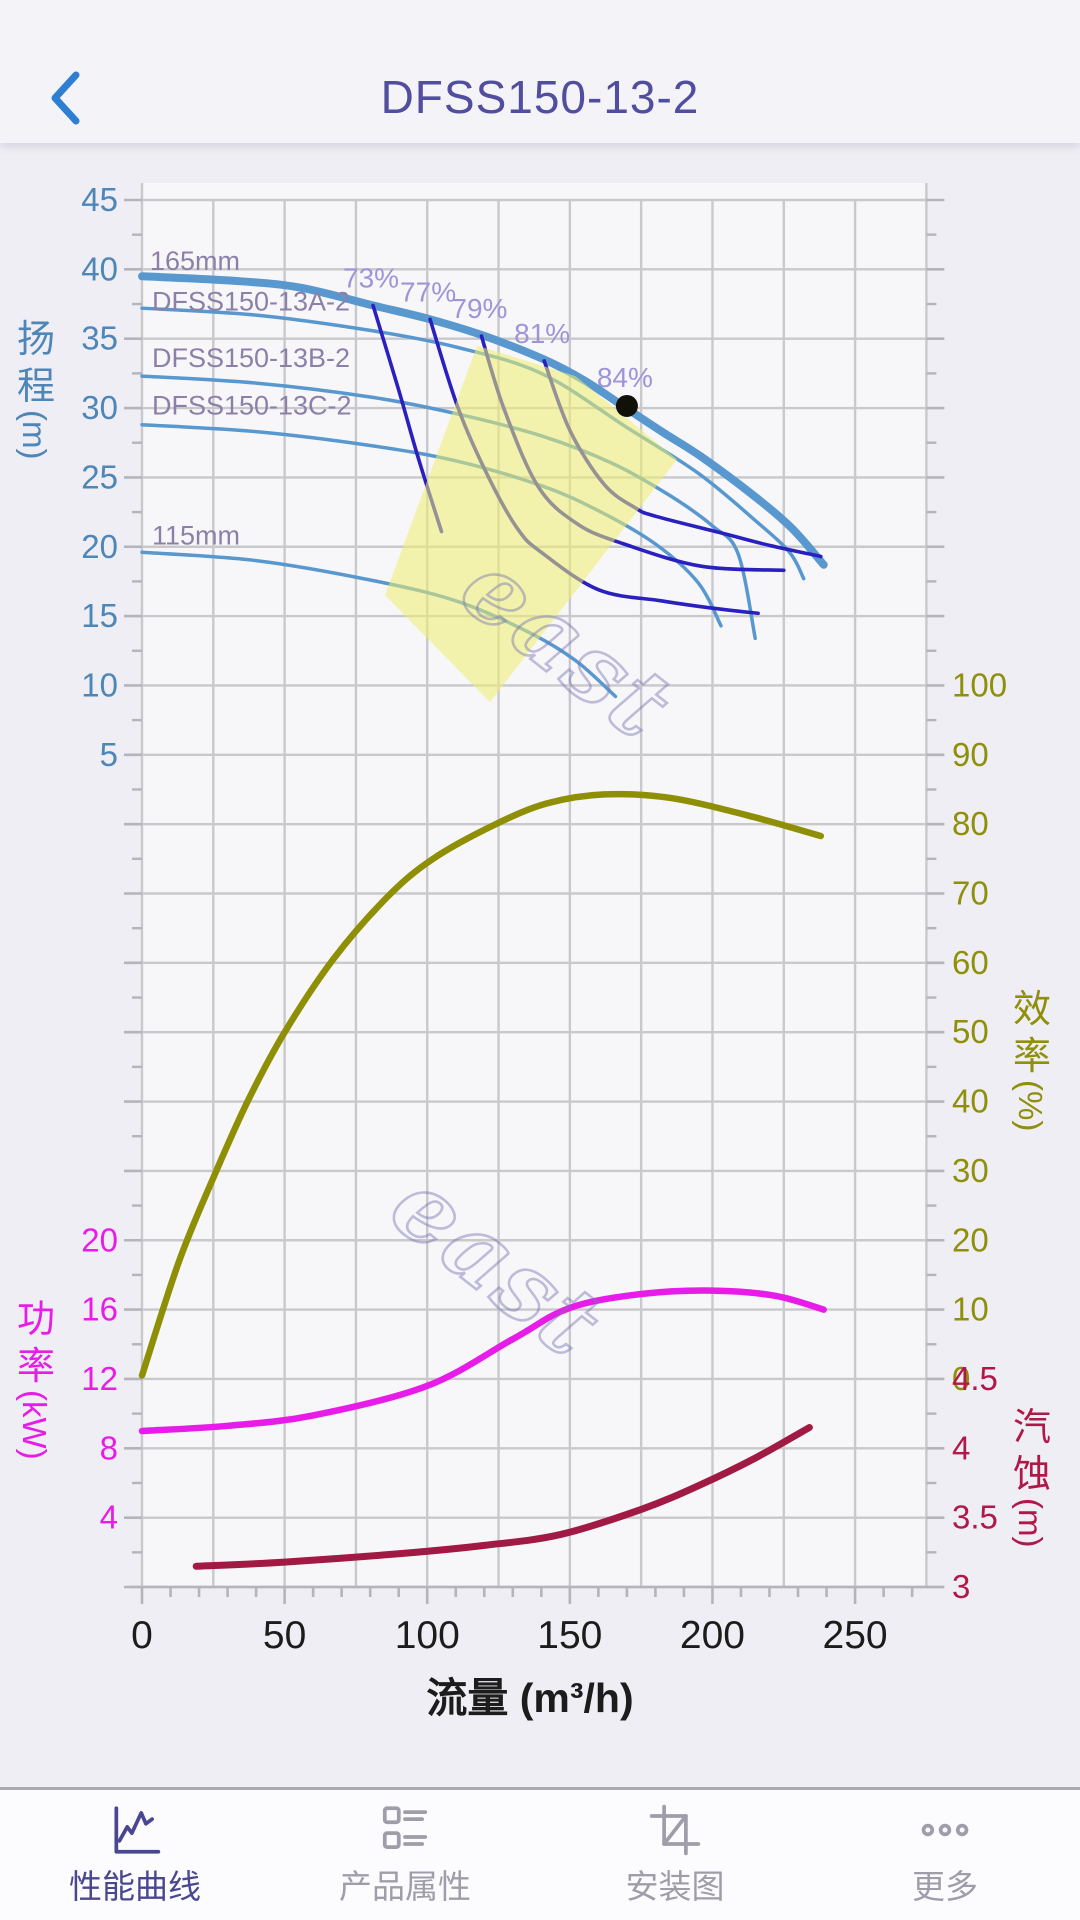  I want to click on efficiency-tick-label: 60, so click(970, 962).